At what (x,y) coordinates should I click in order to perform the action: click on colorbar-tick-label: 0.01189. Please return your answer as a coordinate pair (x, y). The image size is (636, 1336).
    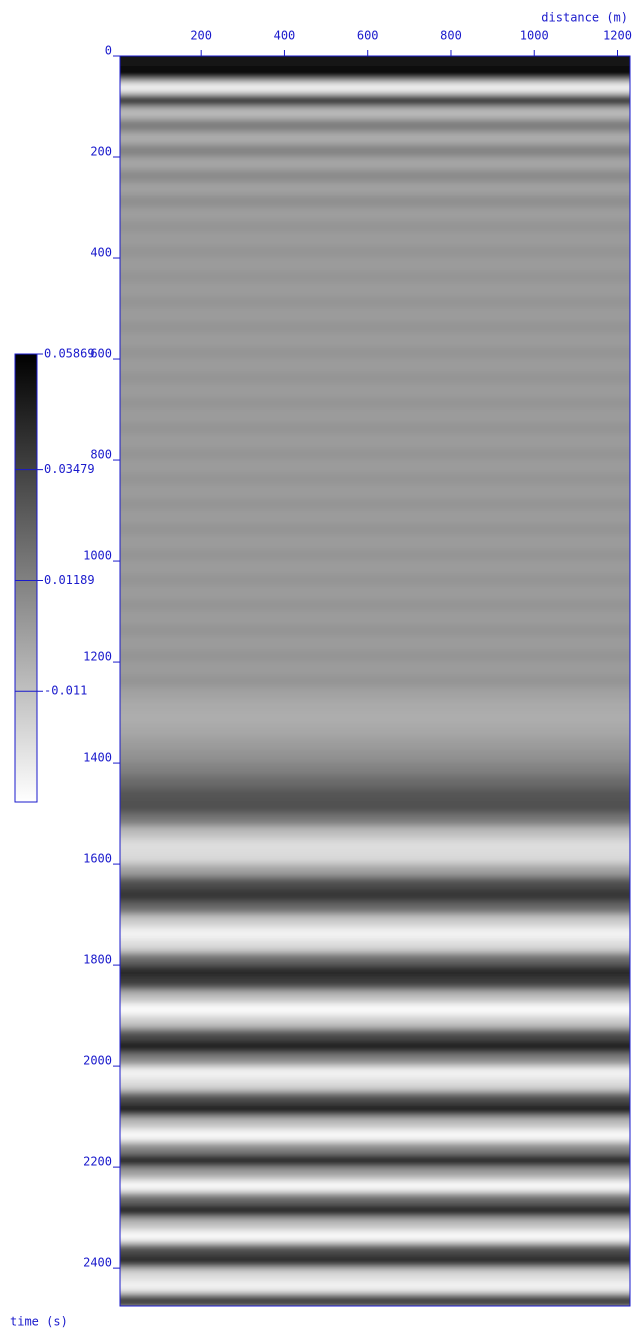
    Looking at the image, I should click on (69, 580).